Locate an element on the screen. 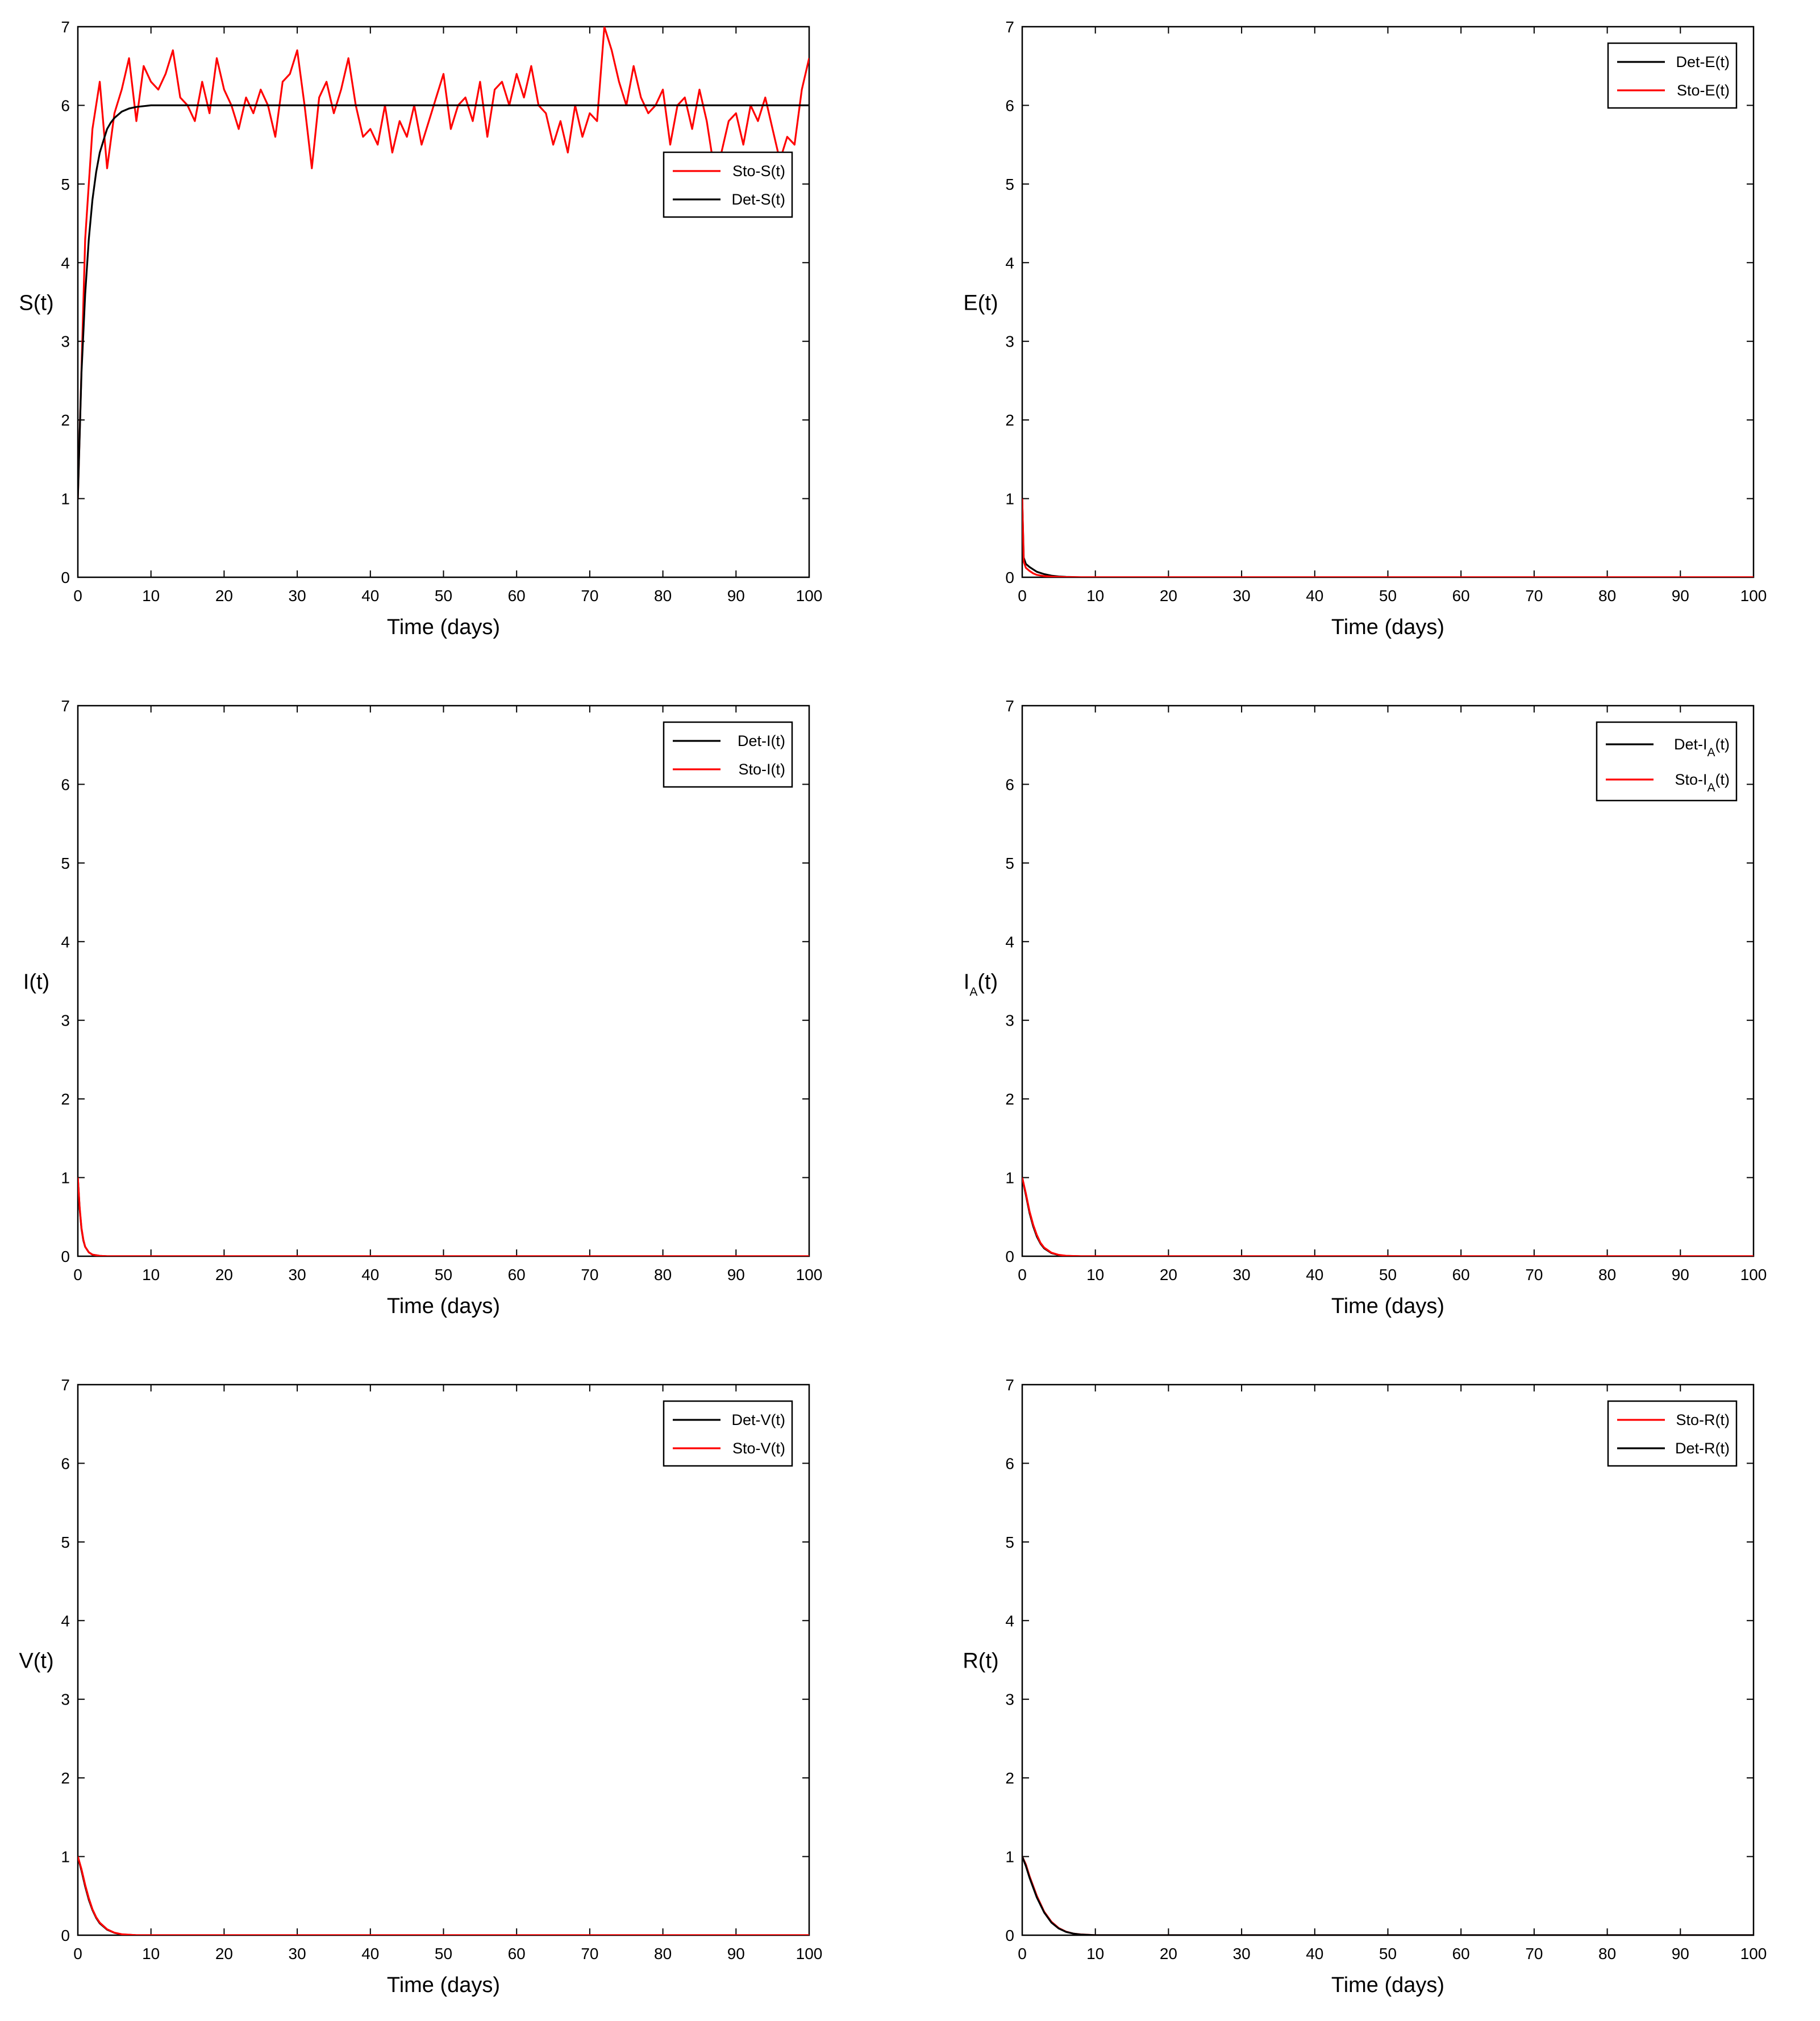 The width and height of the screenshot is (1820, 2021). legend-entry: Sto-V(t) is located at coordinates (758, 1448).